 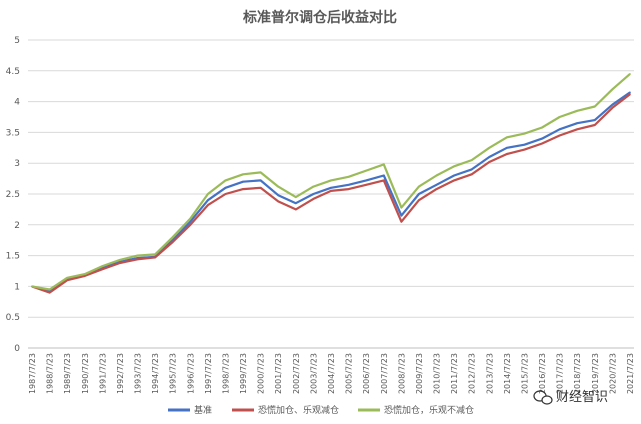 I want to click on legend-item-2: 恐慌加仓，乐观不减仓, so click(x=416, y=410).